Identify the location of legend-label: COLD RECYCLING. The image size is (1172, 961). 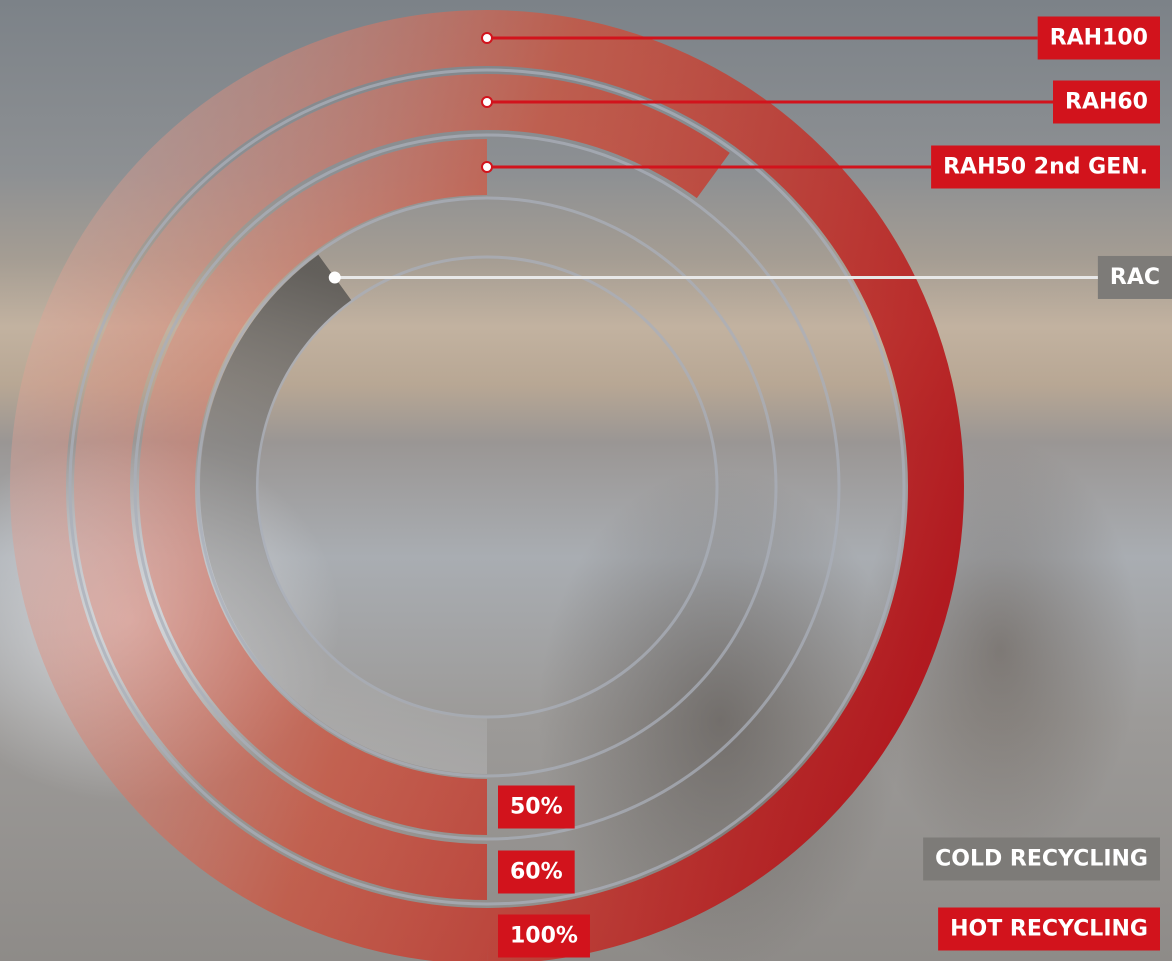
(1041, 859).